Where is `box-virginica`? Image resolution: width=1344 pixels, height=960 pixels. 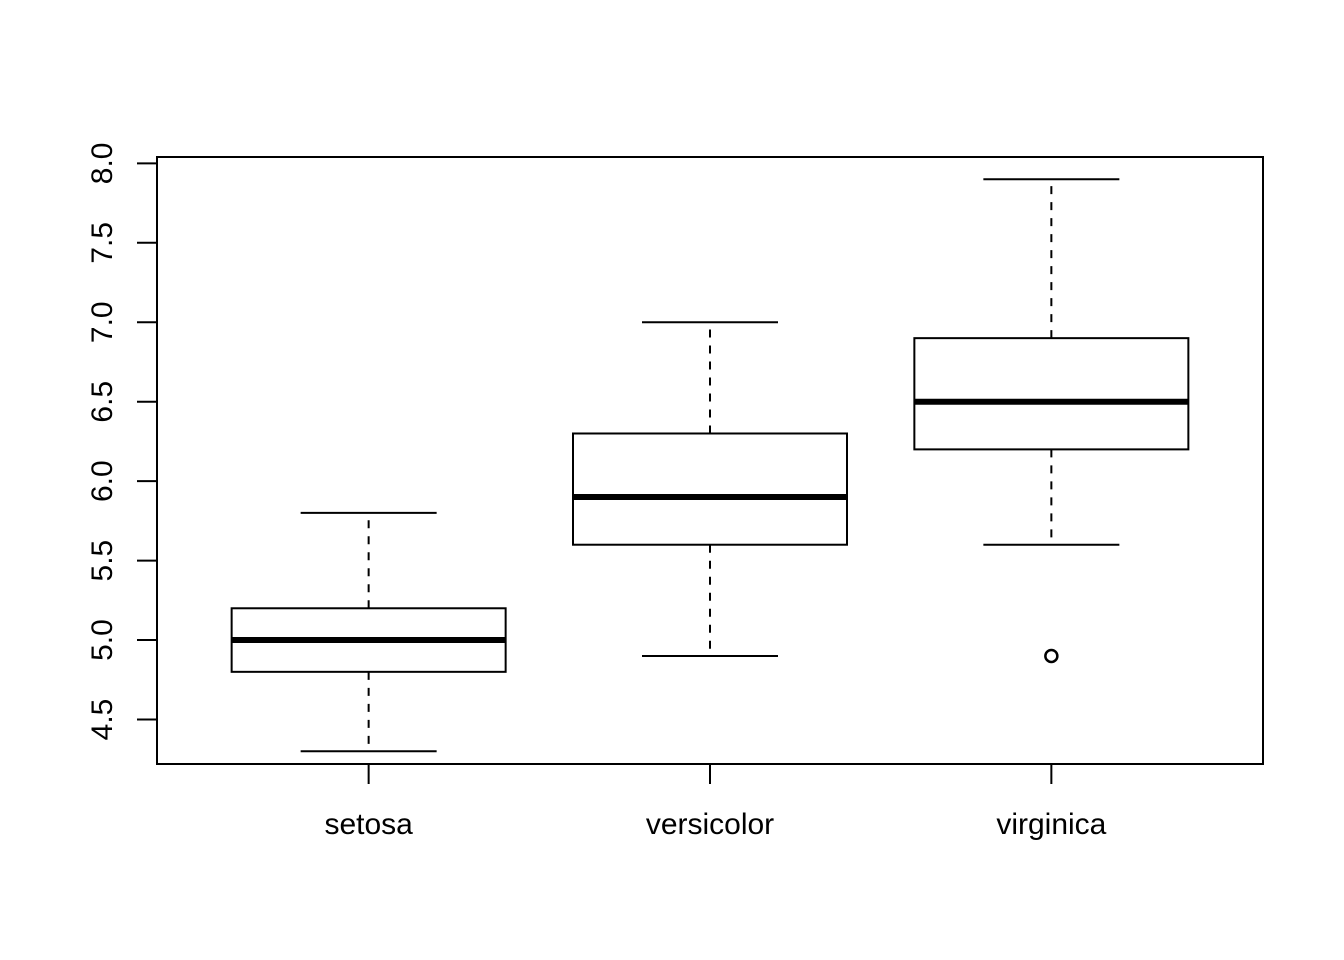 box-virginica is located at coordinates (1051, 421).